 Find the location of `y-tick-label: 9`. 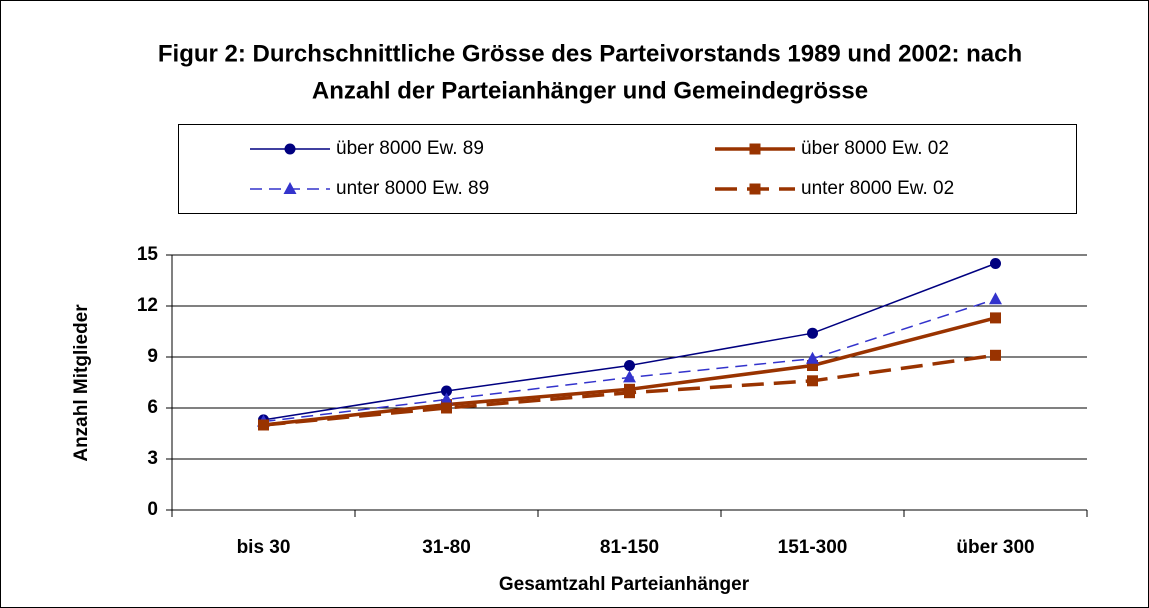

y-tick-label: 9 is located at coordinates (152, 356).